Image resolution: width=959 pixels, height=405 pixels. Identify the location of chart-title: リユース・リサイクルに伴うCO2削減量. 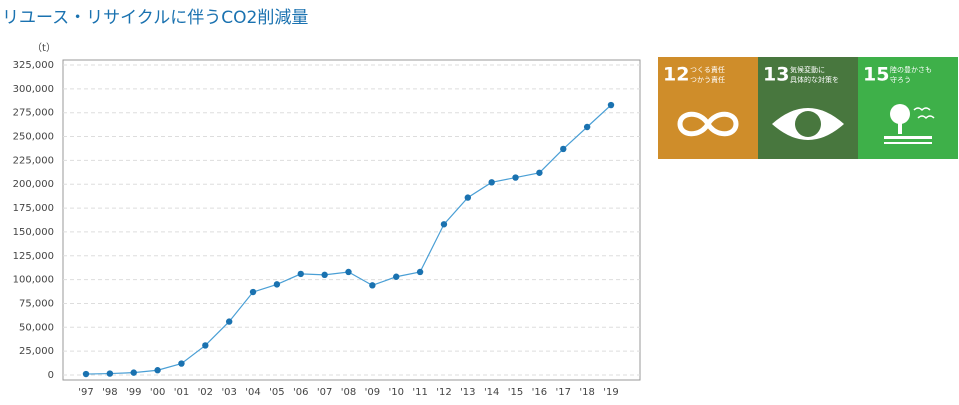
(155, 18).